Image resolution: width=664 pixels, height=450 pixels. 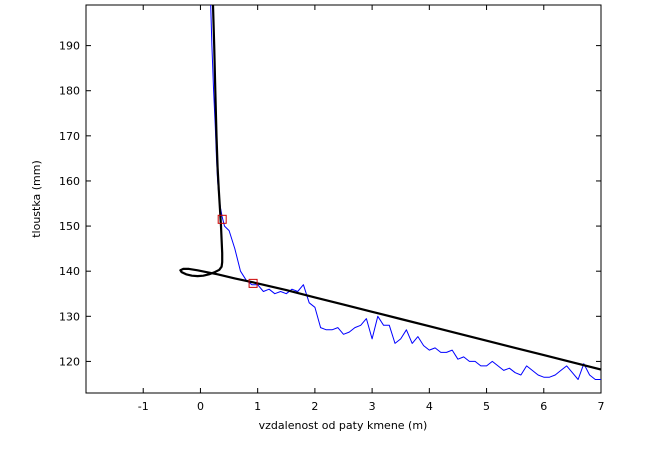 I want to click on x-tick-label: 4, so click(x=429, y=406).